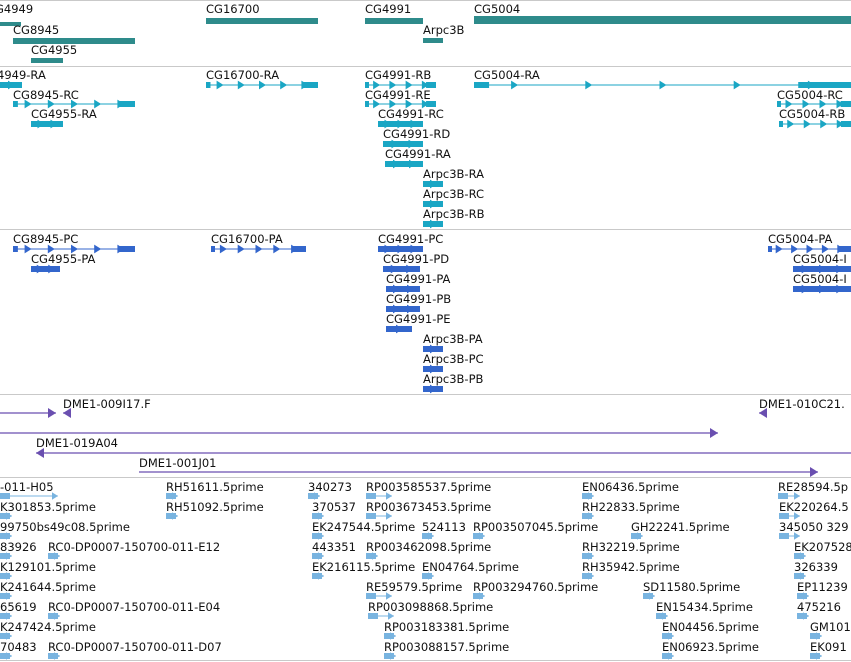 This screenshot has height=662, width=851. I want to click on transcripts-label: Arpc3B-RA, so click(453, 174).